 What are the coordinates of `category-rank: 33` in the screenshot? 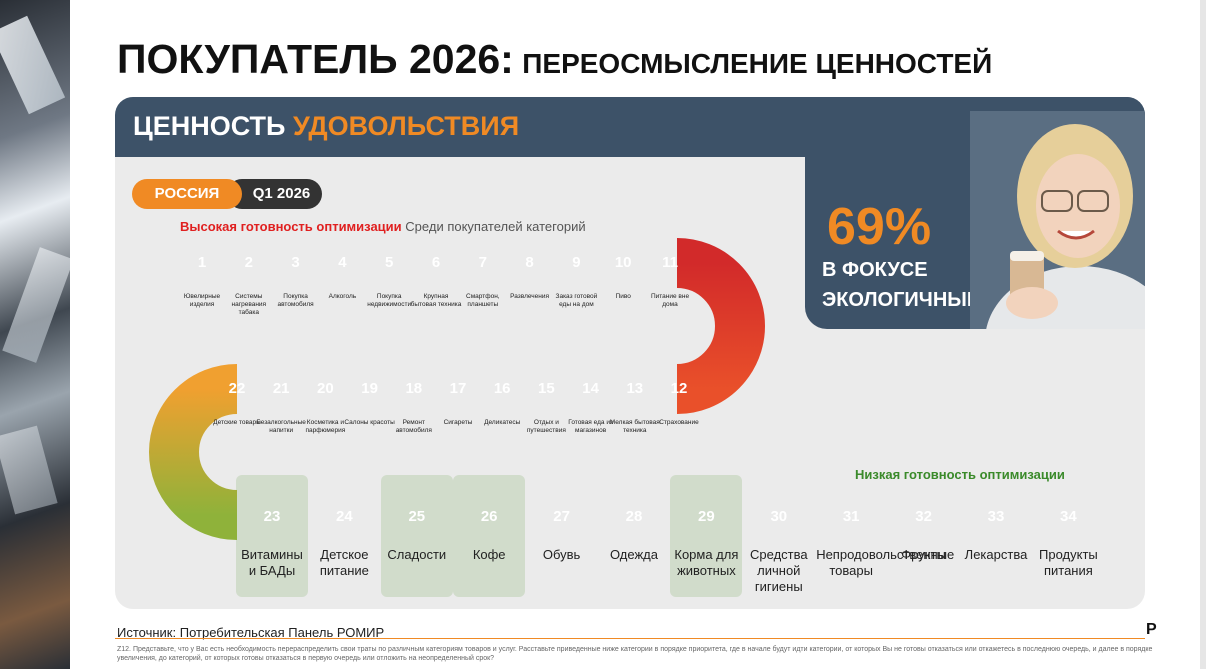 It's located at (996, 516).